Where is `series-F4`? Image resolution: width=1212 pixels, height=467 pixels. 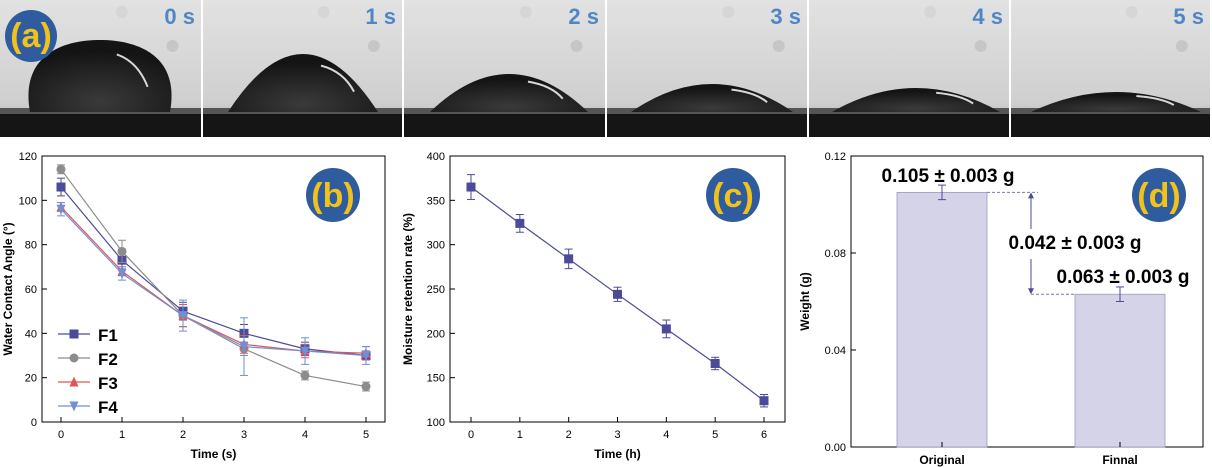 series-F4 is located at coordinates (213, 289).